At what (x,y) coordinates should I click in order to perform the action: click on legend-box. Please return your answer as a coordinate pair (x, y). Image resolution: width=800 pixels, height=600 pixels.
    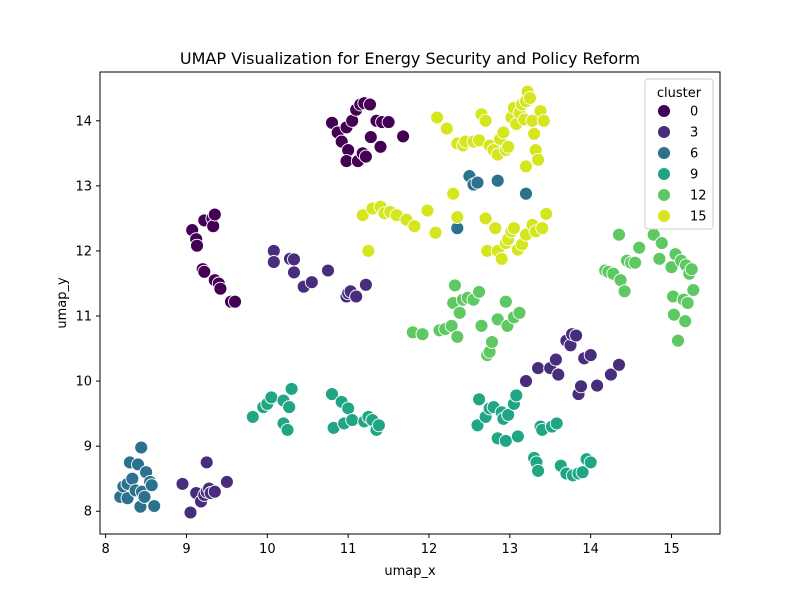
    Looking at the image, I should click on (679, 154).